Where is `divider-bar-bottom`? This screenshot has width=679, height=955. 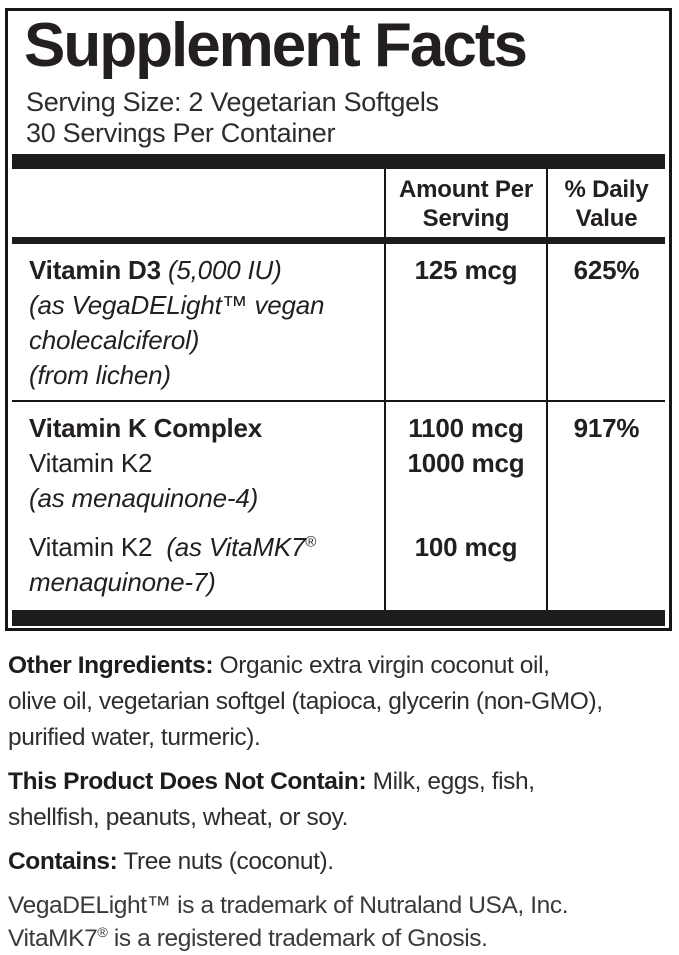
divider-bar-bottom is located at coordinates (338, 618).